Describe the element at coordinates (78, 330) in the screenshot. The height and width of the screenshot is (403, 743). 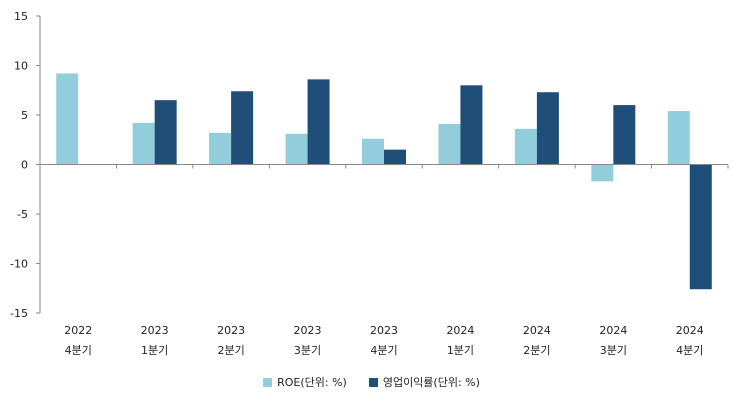
I see `x-tick-label-year: 2022` at that location.